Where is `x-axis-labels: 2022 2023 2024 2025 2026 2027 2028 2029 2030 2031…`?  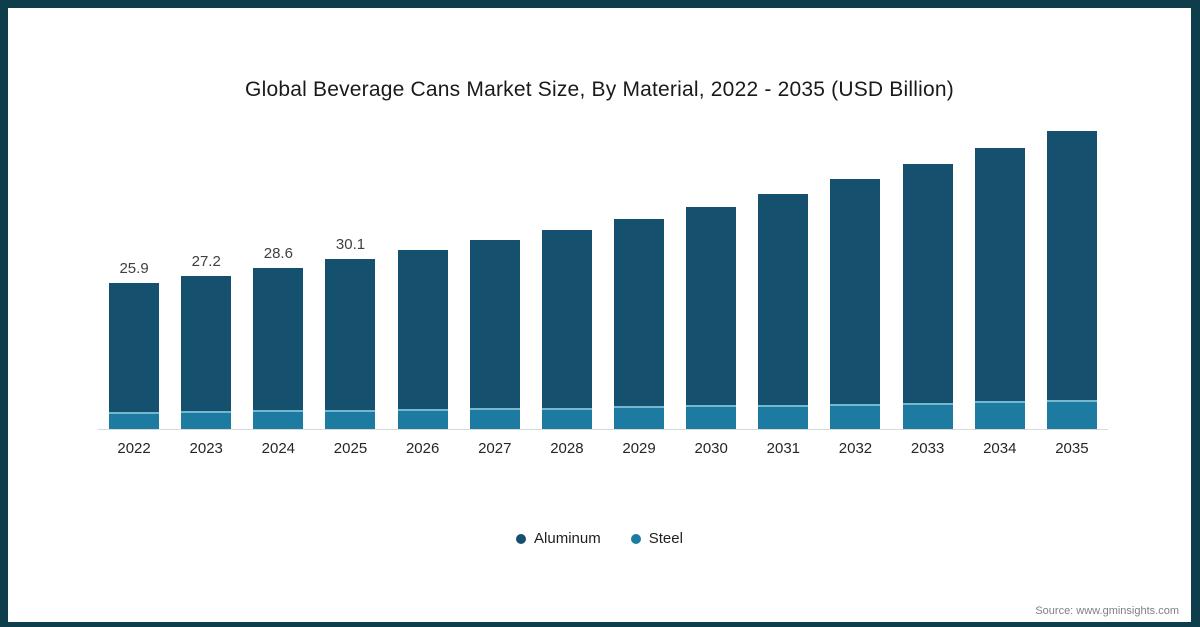
x-axis-labels: 2022 2023 2024 2025 2026 2027 2028 2029 2030 2031… is located at coordinates (603, 448).